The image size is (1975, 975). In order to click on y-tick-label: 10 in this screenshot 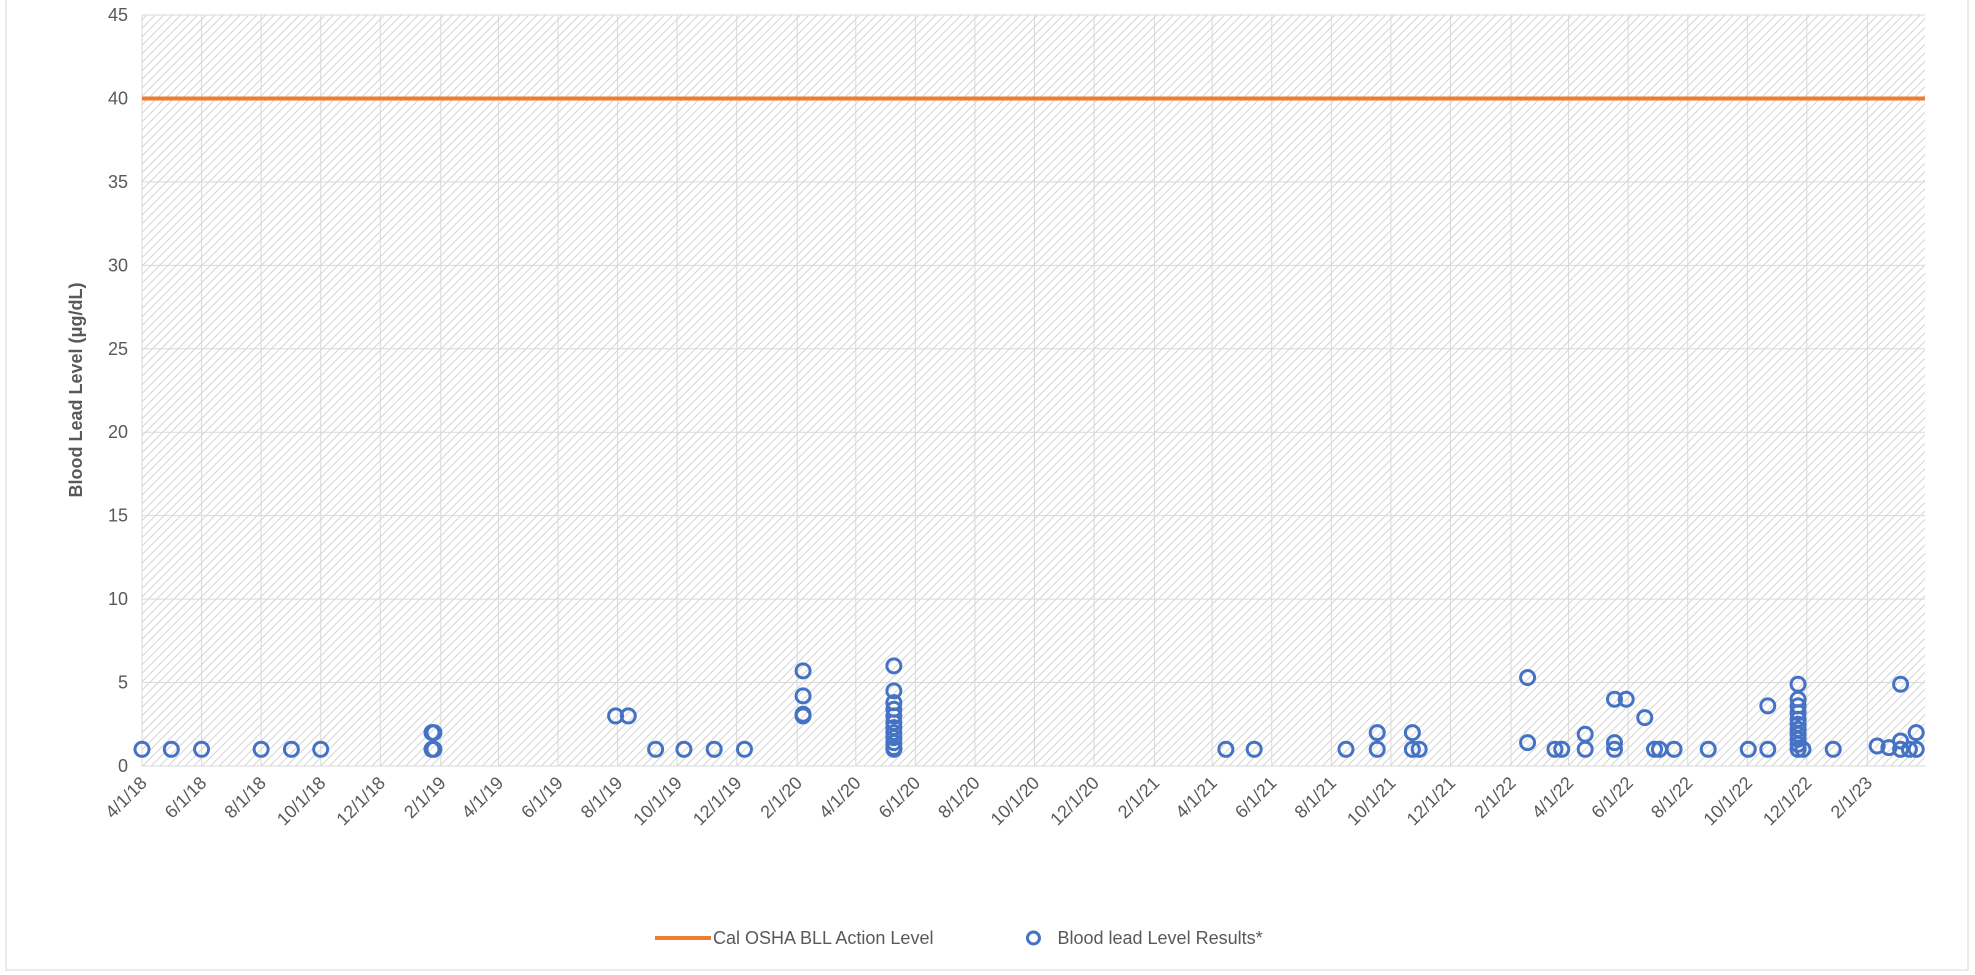, I will do `click(118, 599)`.